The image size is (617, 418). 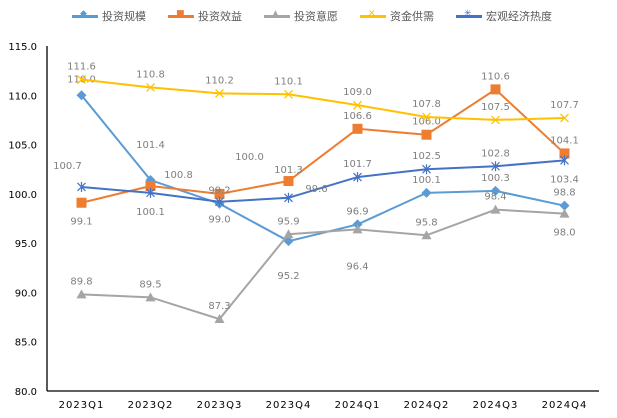 I want to click on data-label: 110.1, so click(x=288, y=81).